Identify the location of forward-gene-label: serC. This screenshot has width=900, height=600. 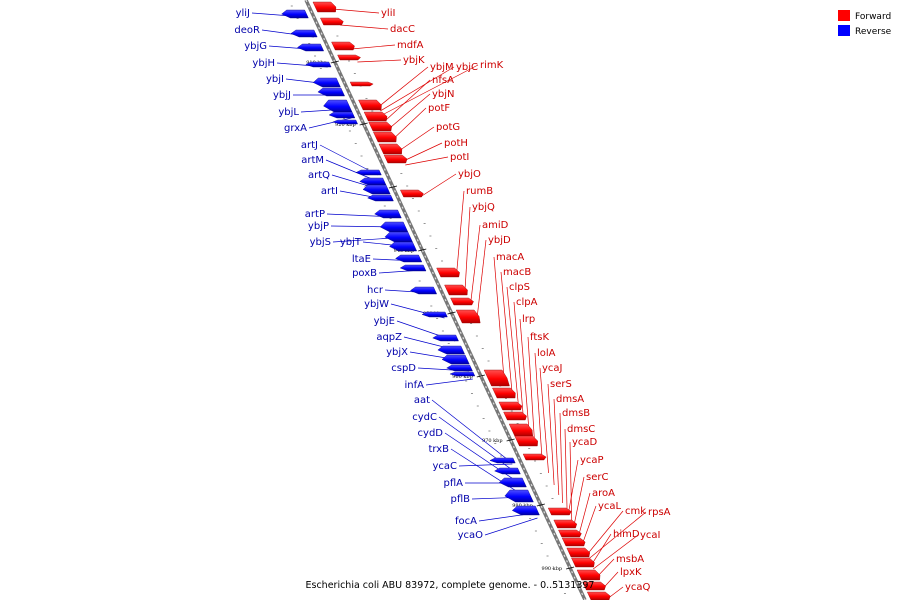
(597, 477).